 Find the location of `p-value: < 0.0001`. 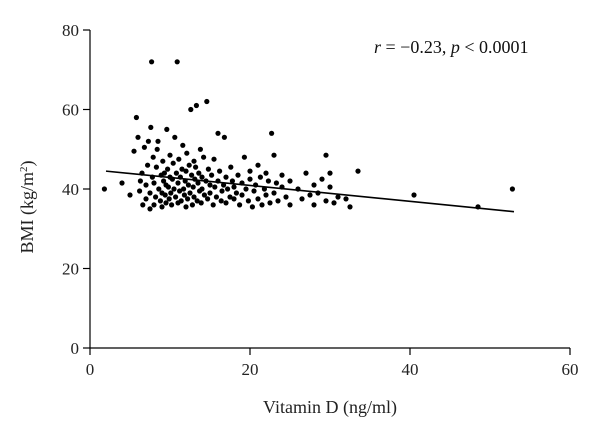

p-value: < 0.0001 is located at coordinates (494, 47).